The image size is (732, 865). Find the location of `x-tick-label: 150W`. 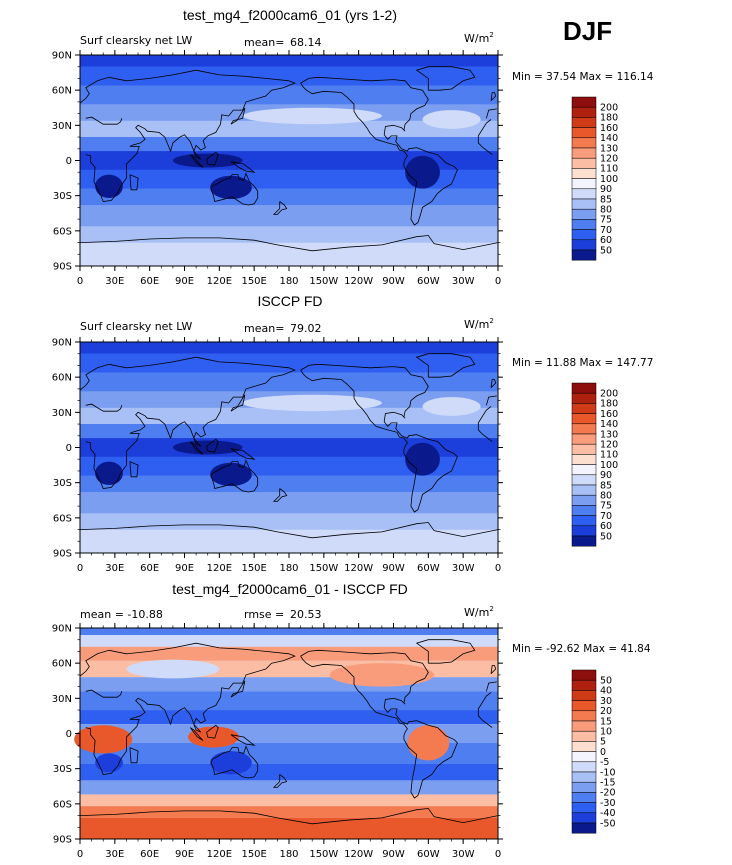

x-tick-label: 150W is located at coordinates (323, 281).